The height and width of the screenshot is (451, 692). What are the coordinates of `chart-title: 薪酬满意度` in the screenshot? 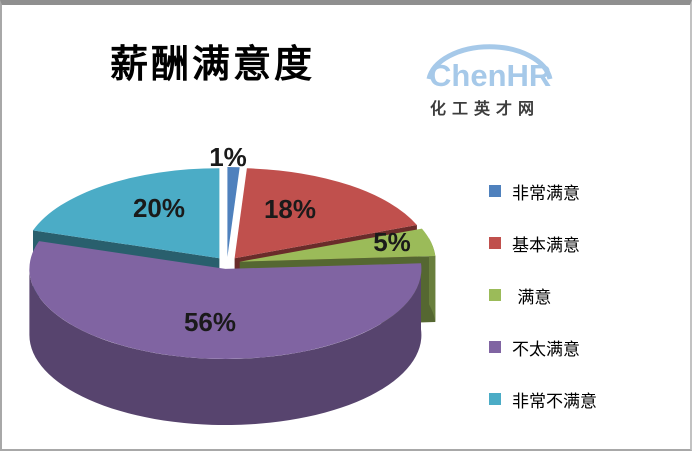 It's located at (213, 63).